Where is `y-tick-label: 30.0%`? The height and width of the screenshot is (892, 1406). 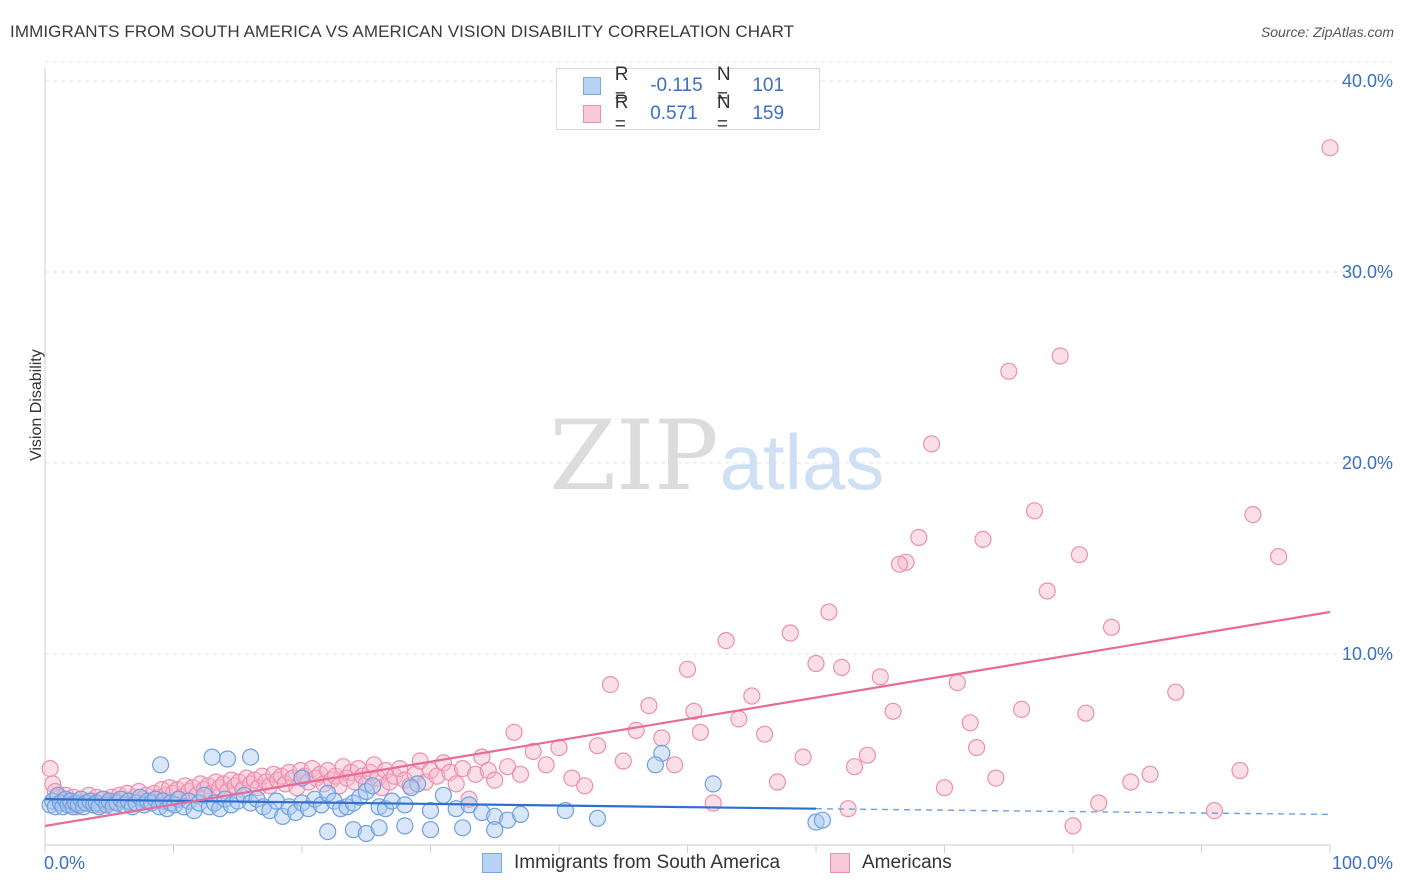
y-tick-label: 30.0% is located at coordinates (1367, 272).